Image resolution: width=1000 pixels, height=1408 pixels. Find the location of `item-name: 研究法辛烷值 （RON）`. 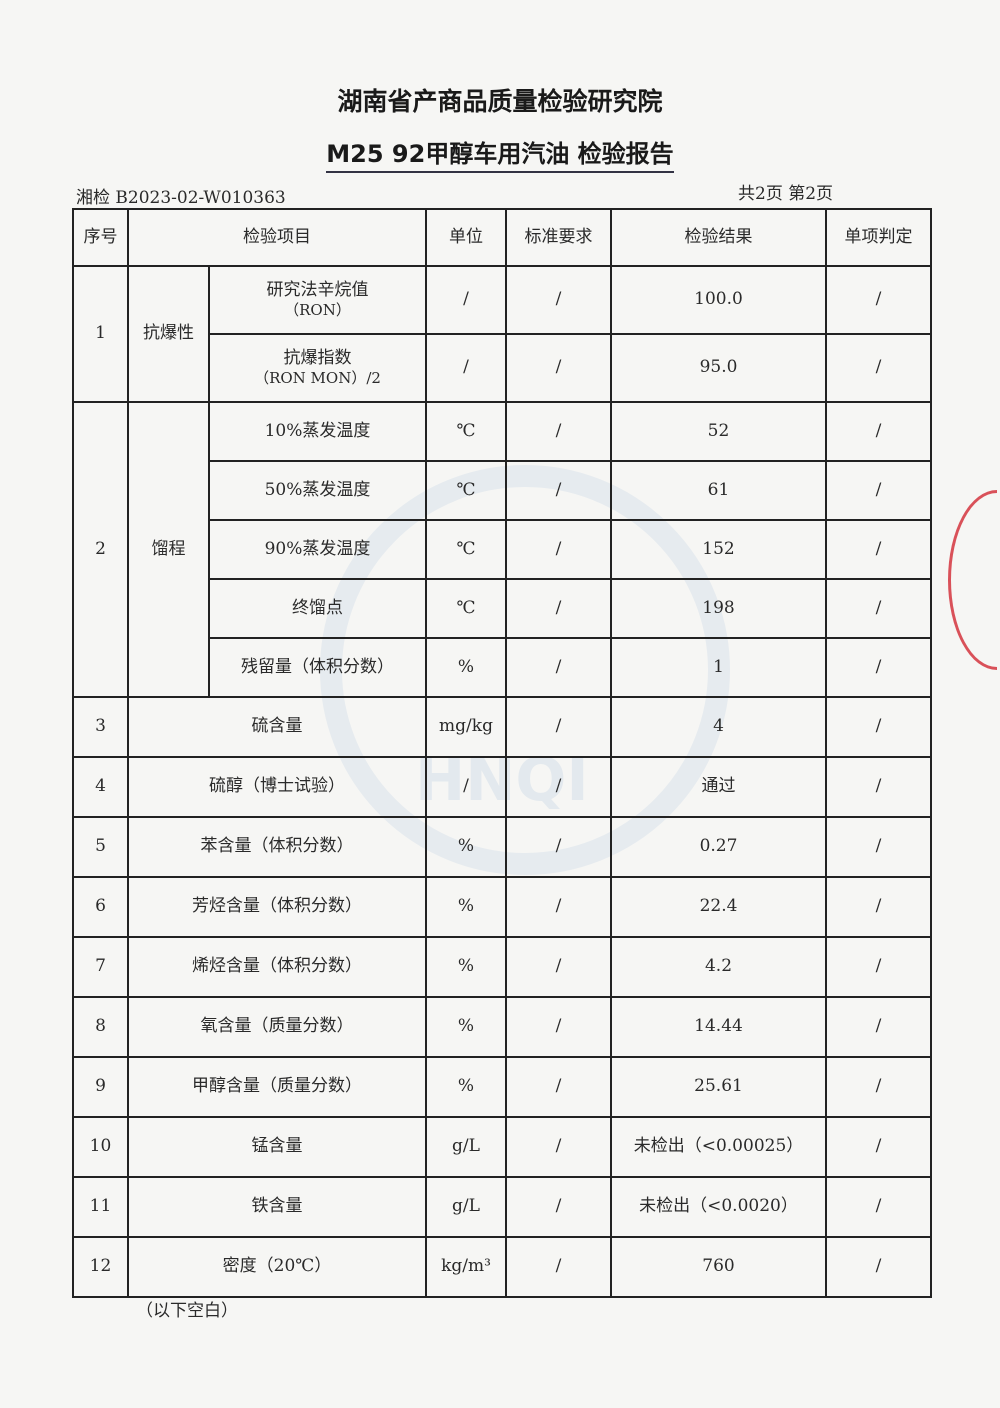

item-name: 研究法辛烷值 （RON） is located at coordinates (317, 300).